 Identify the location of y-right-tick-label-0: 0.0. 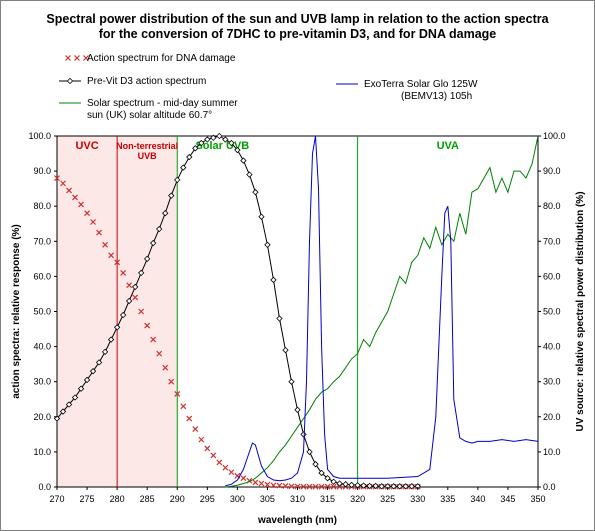
(549, 487).